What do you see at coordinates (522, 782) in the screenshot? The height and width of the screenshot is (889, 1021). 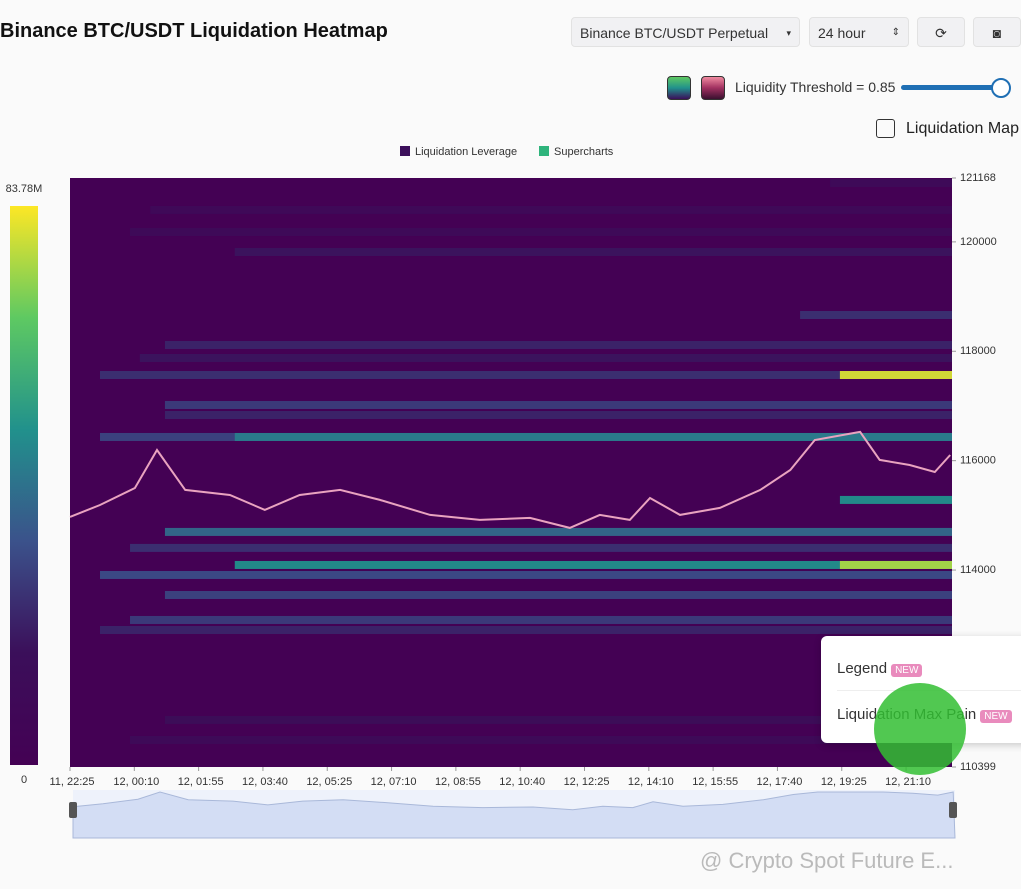 I see `x-tick-label: 12, 10:40` at bounding box center [522, 782].